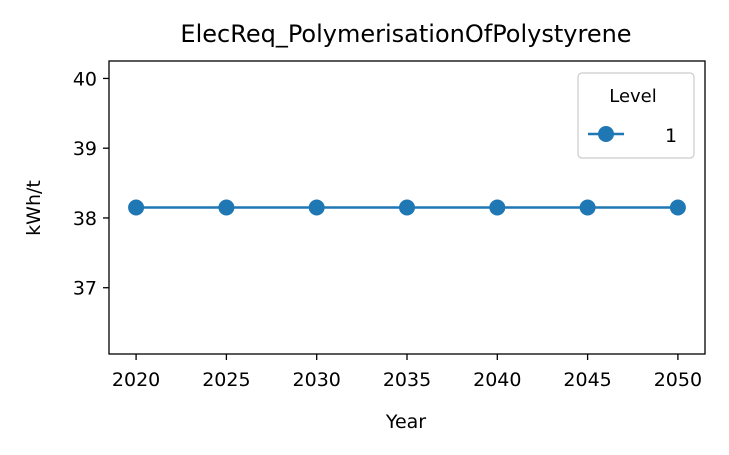 The height and width of the screenshot is (455, 729). What do you see at coordinates (678, 380) in the screenshot?
I see `x-tick-label: 2050` at bounding box center [678, 380].